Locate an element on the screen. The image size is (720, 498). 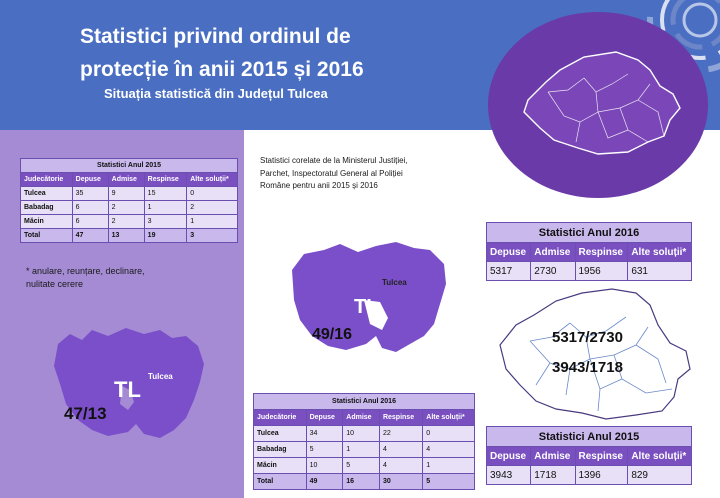
table-total-row: Total 49 16 30 5 is located at coordinates (364, 481).